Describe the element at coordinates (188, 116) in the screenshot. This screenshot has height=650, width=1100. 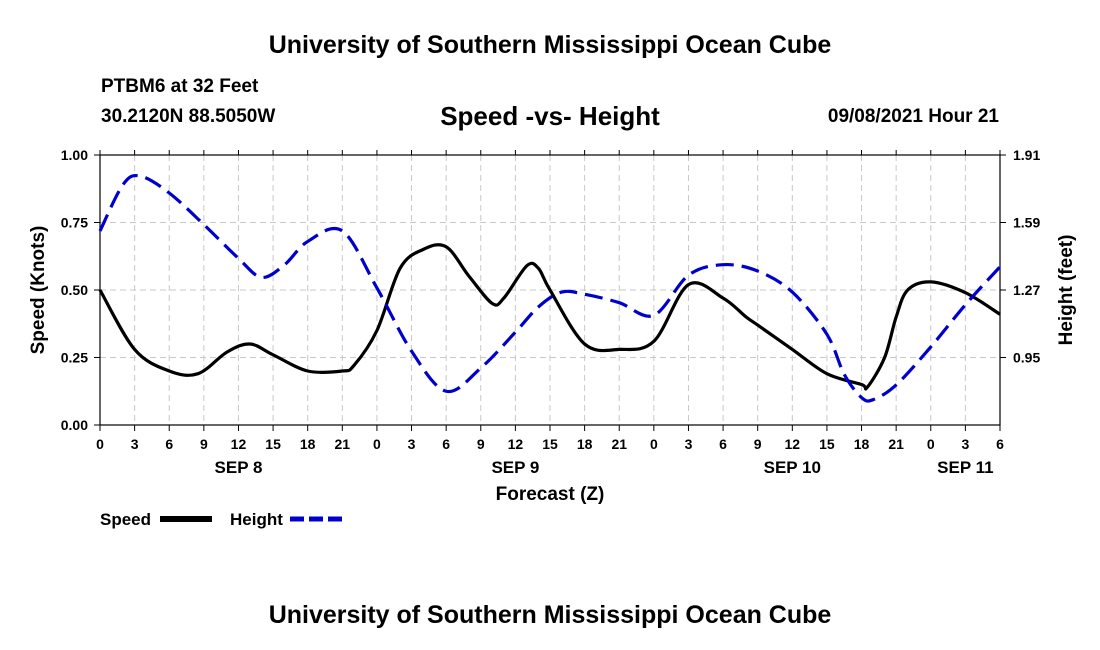
I see `station-coordinates: 30.2120N 88.5050W` at that location.